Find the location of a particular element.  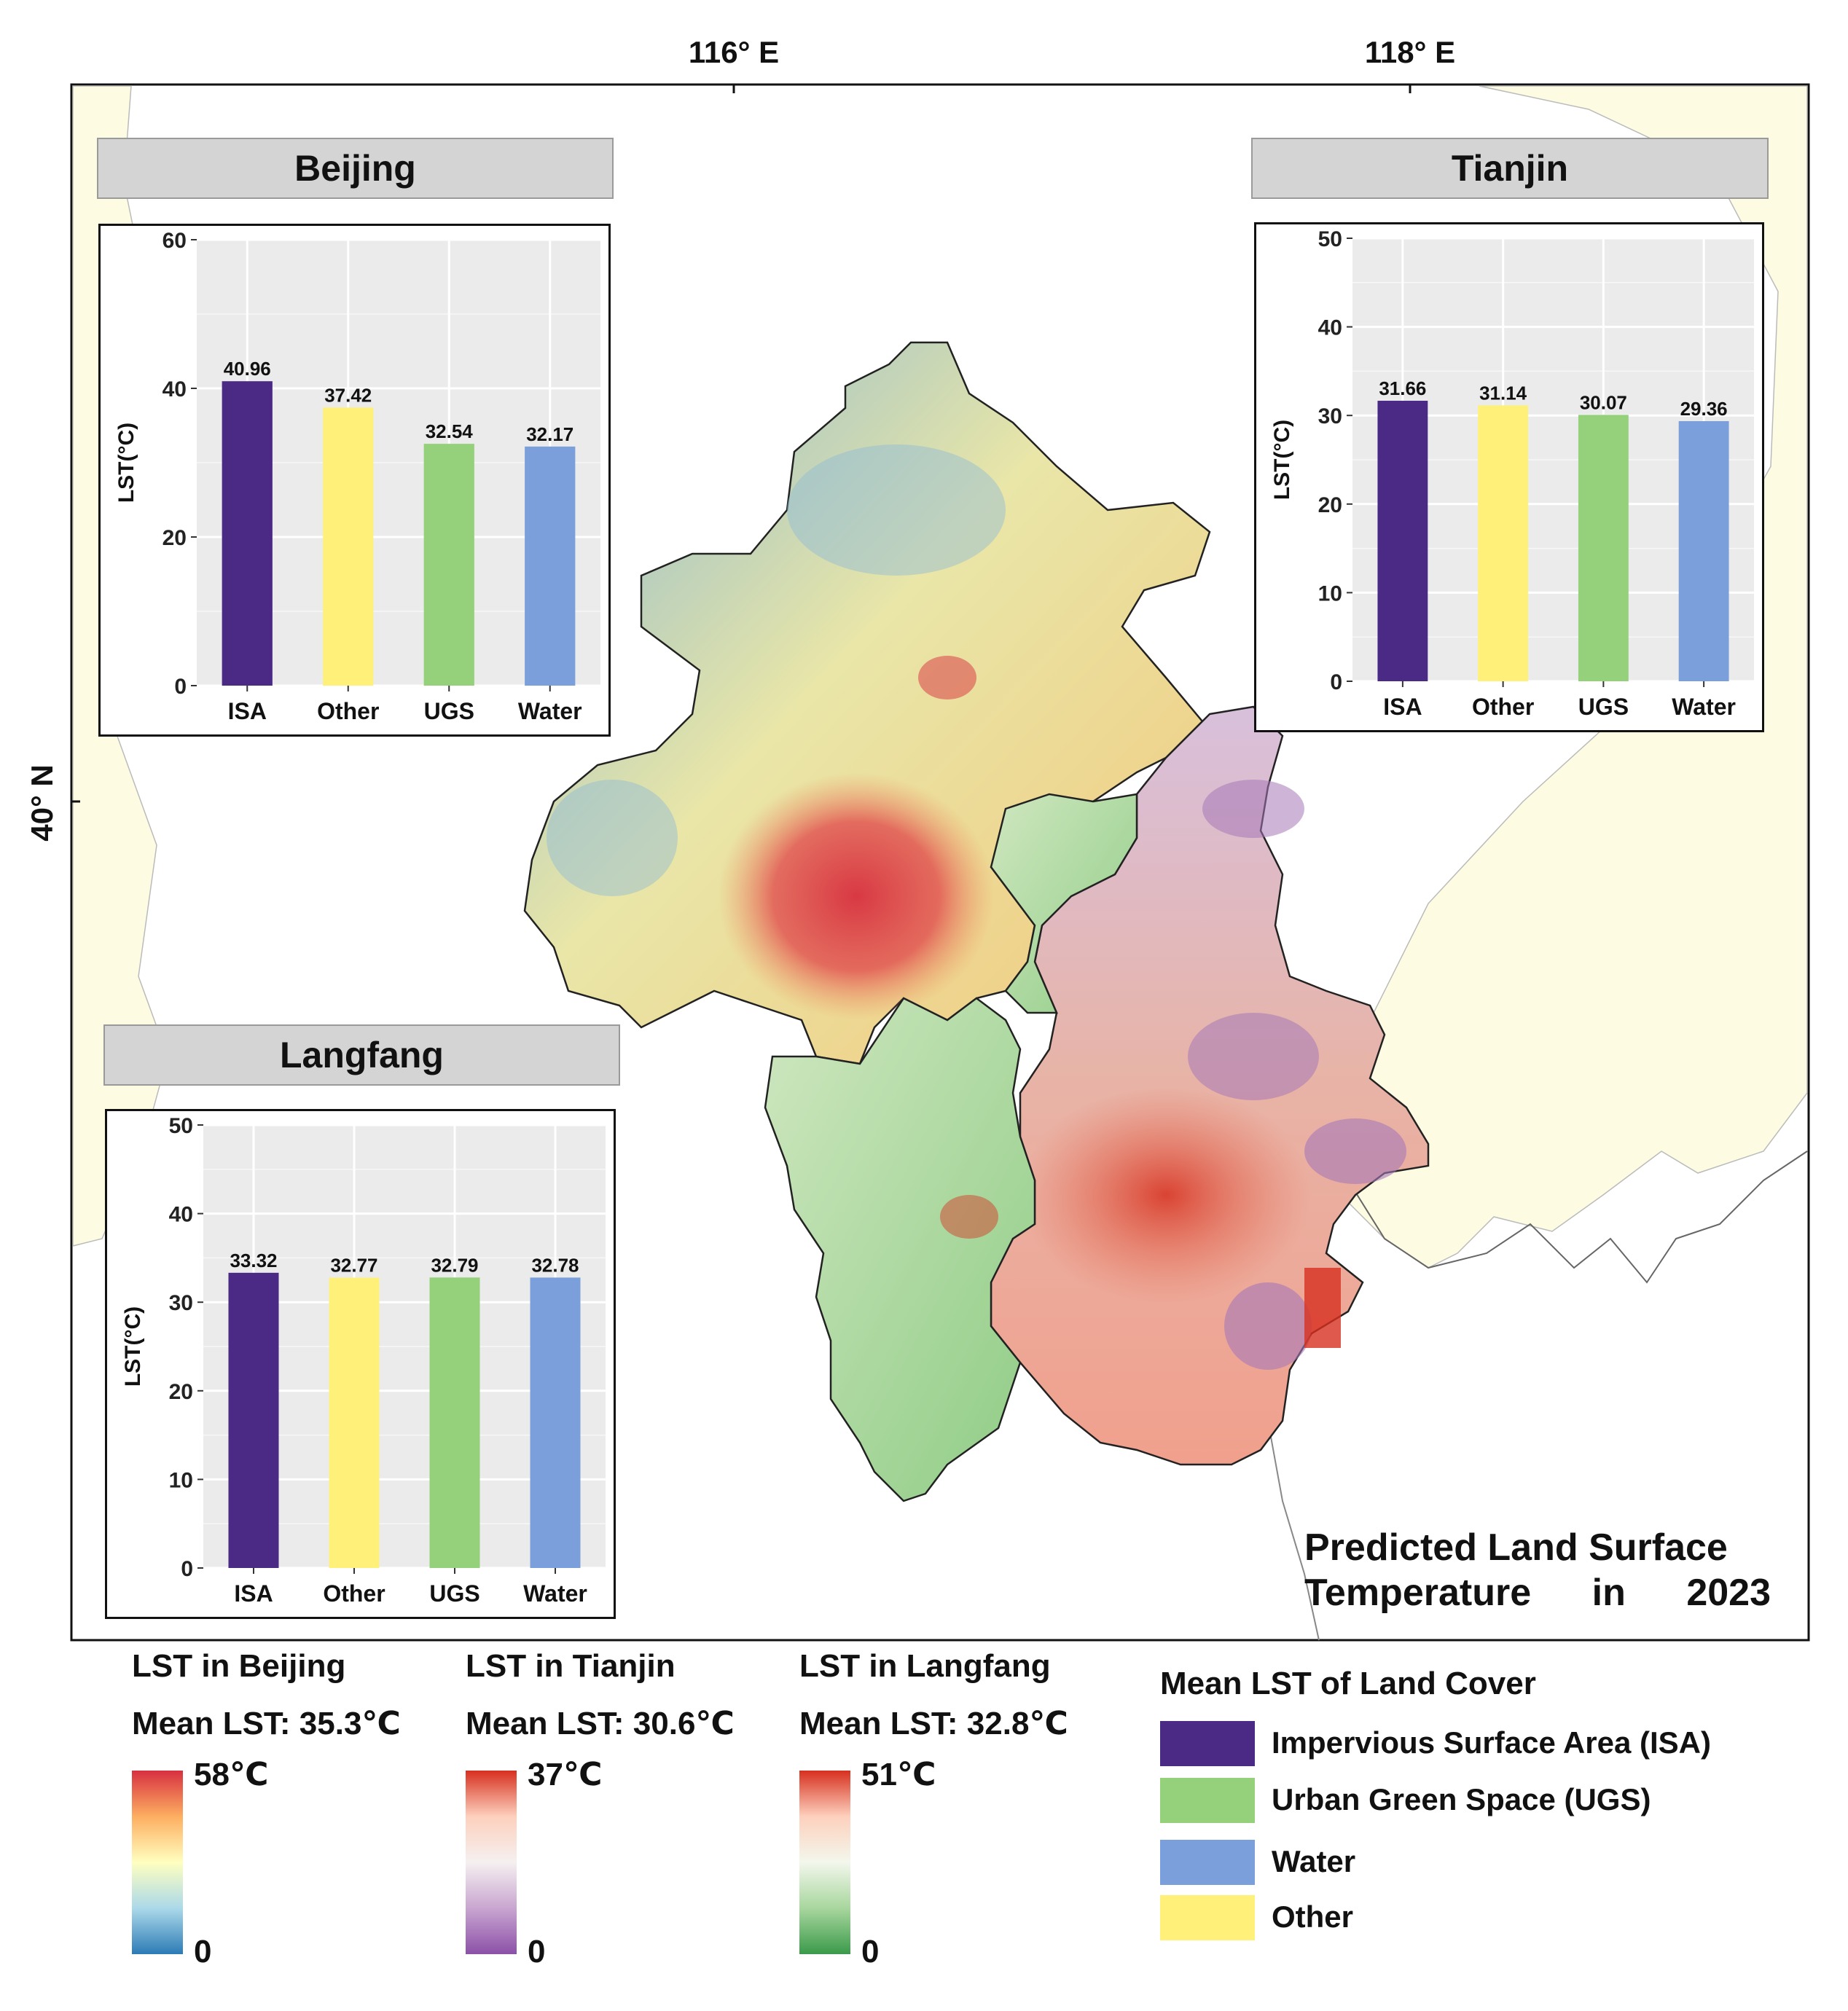

beijing-panel-title: Beijing is located at coordinates (355, 168).